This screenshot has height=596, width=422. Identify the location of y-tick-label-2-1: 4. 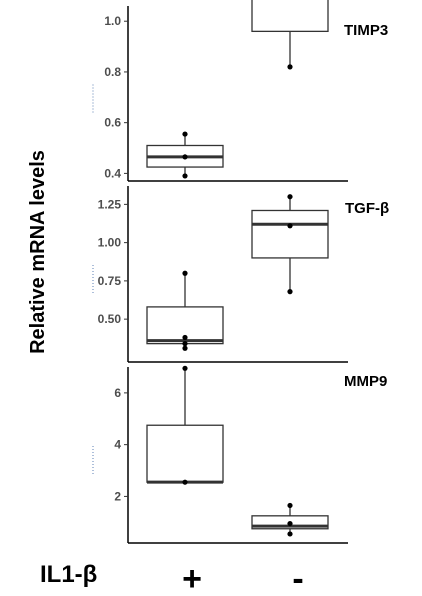
(117, 445).